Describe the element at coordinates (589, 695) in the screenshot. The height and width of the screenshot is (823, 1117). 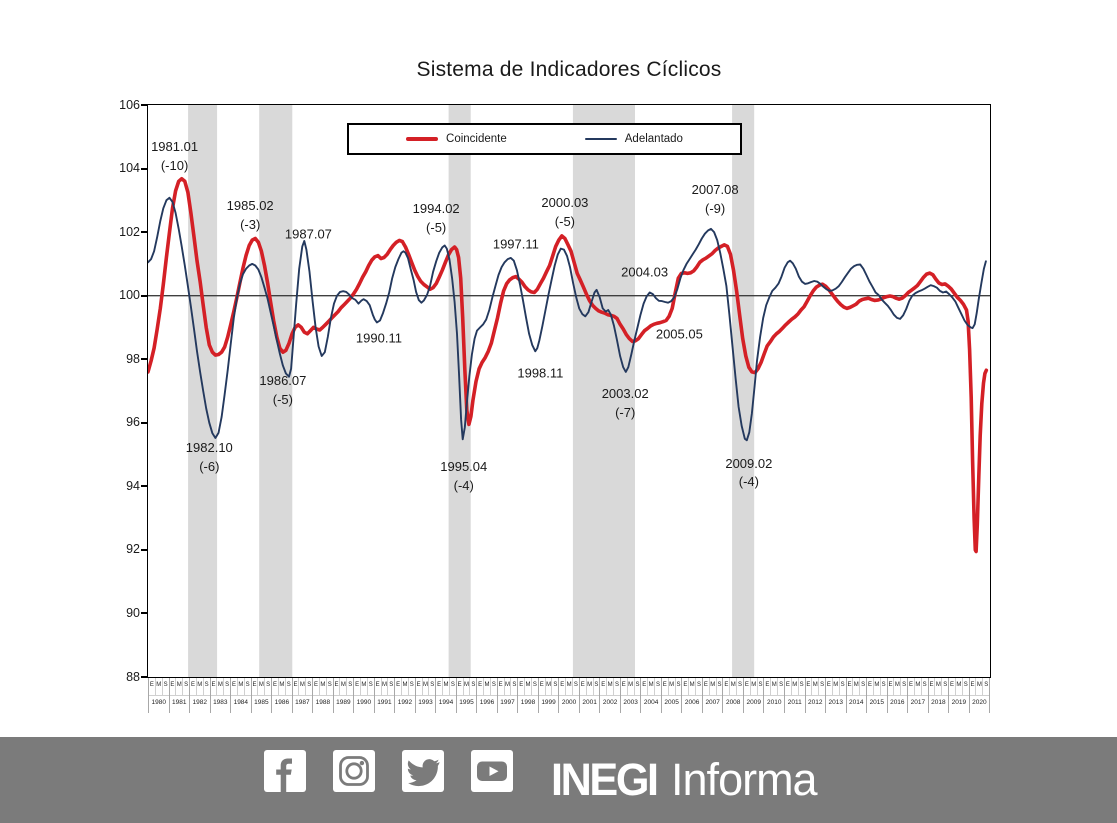
I see `x-axis-year-cell: E M S 2001` at that location.